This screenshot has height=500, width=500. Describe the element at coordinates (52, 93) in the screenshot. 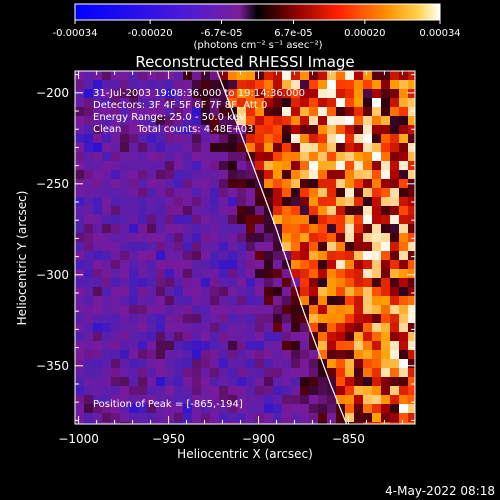

I see `y-tick-label: −200` at that location.